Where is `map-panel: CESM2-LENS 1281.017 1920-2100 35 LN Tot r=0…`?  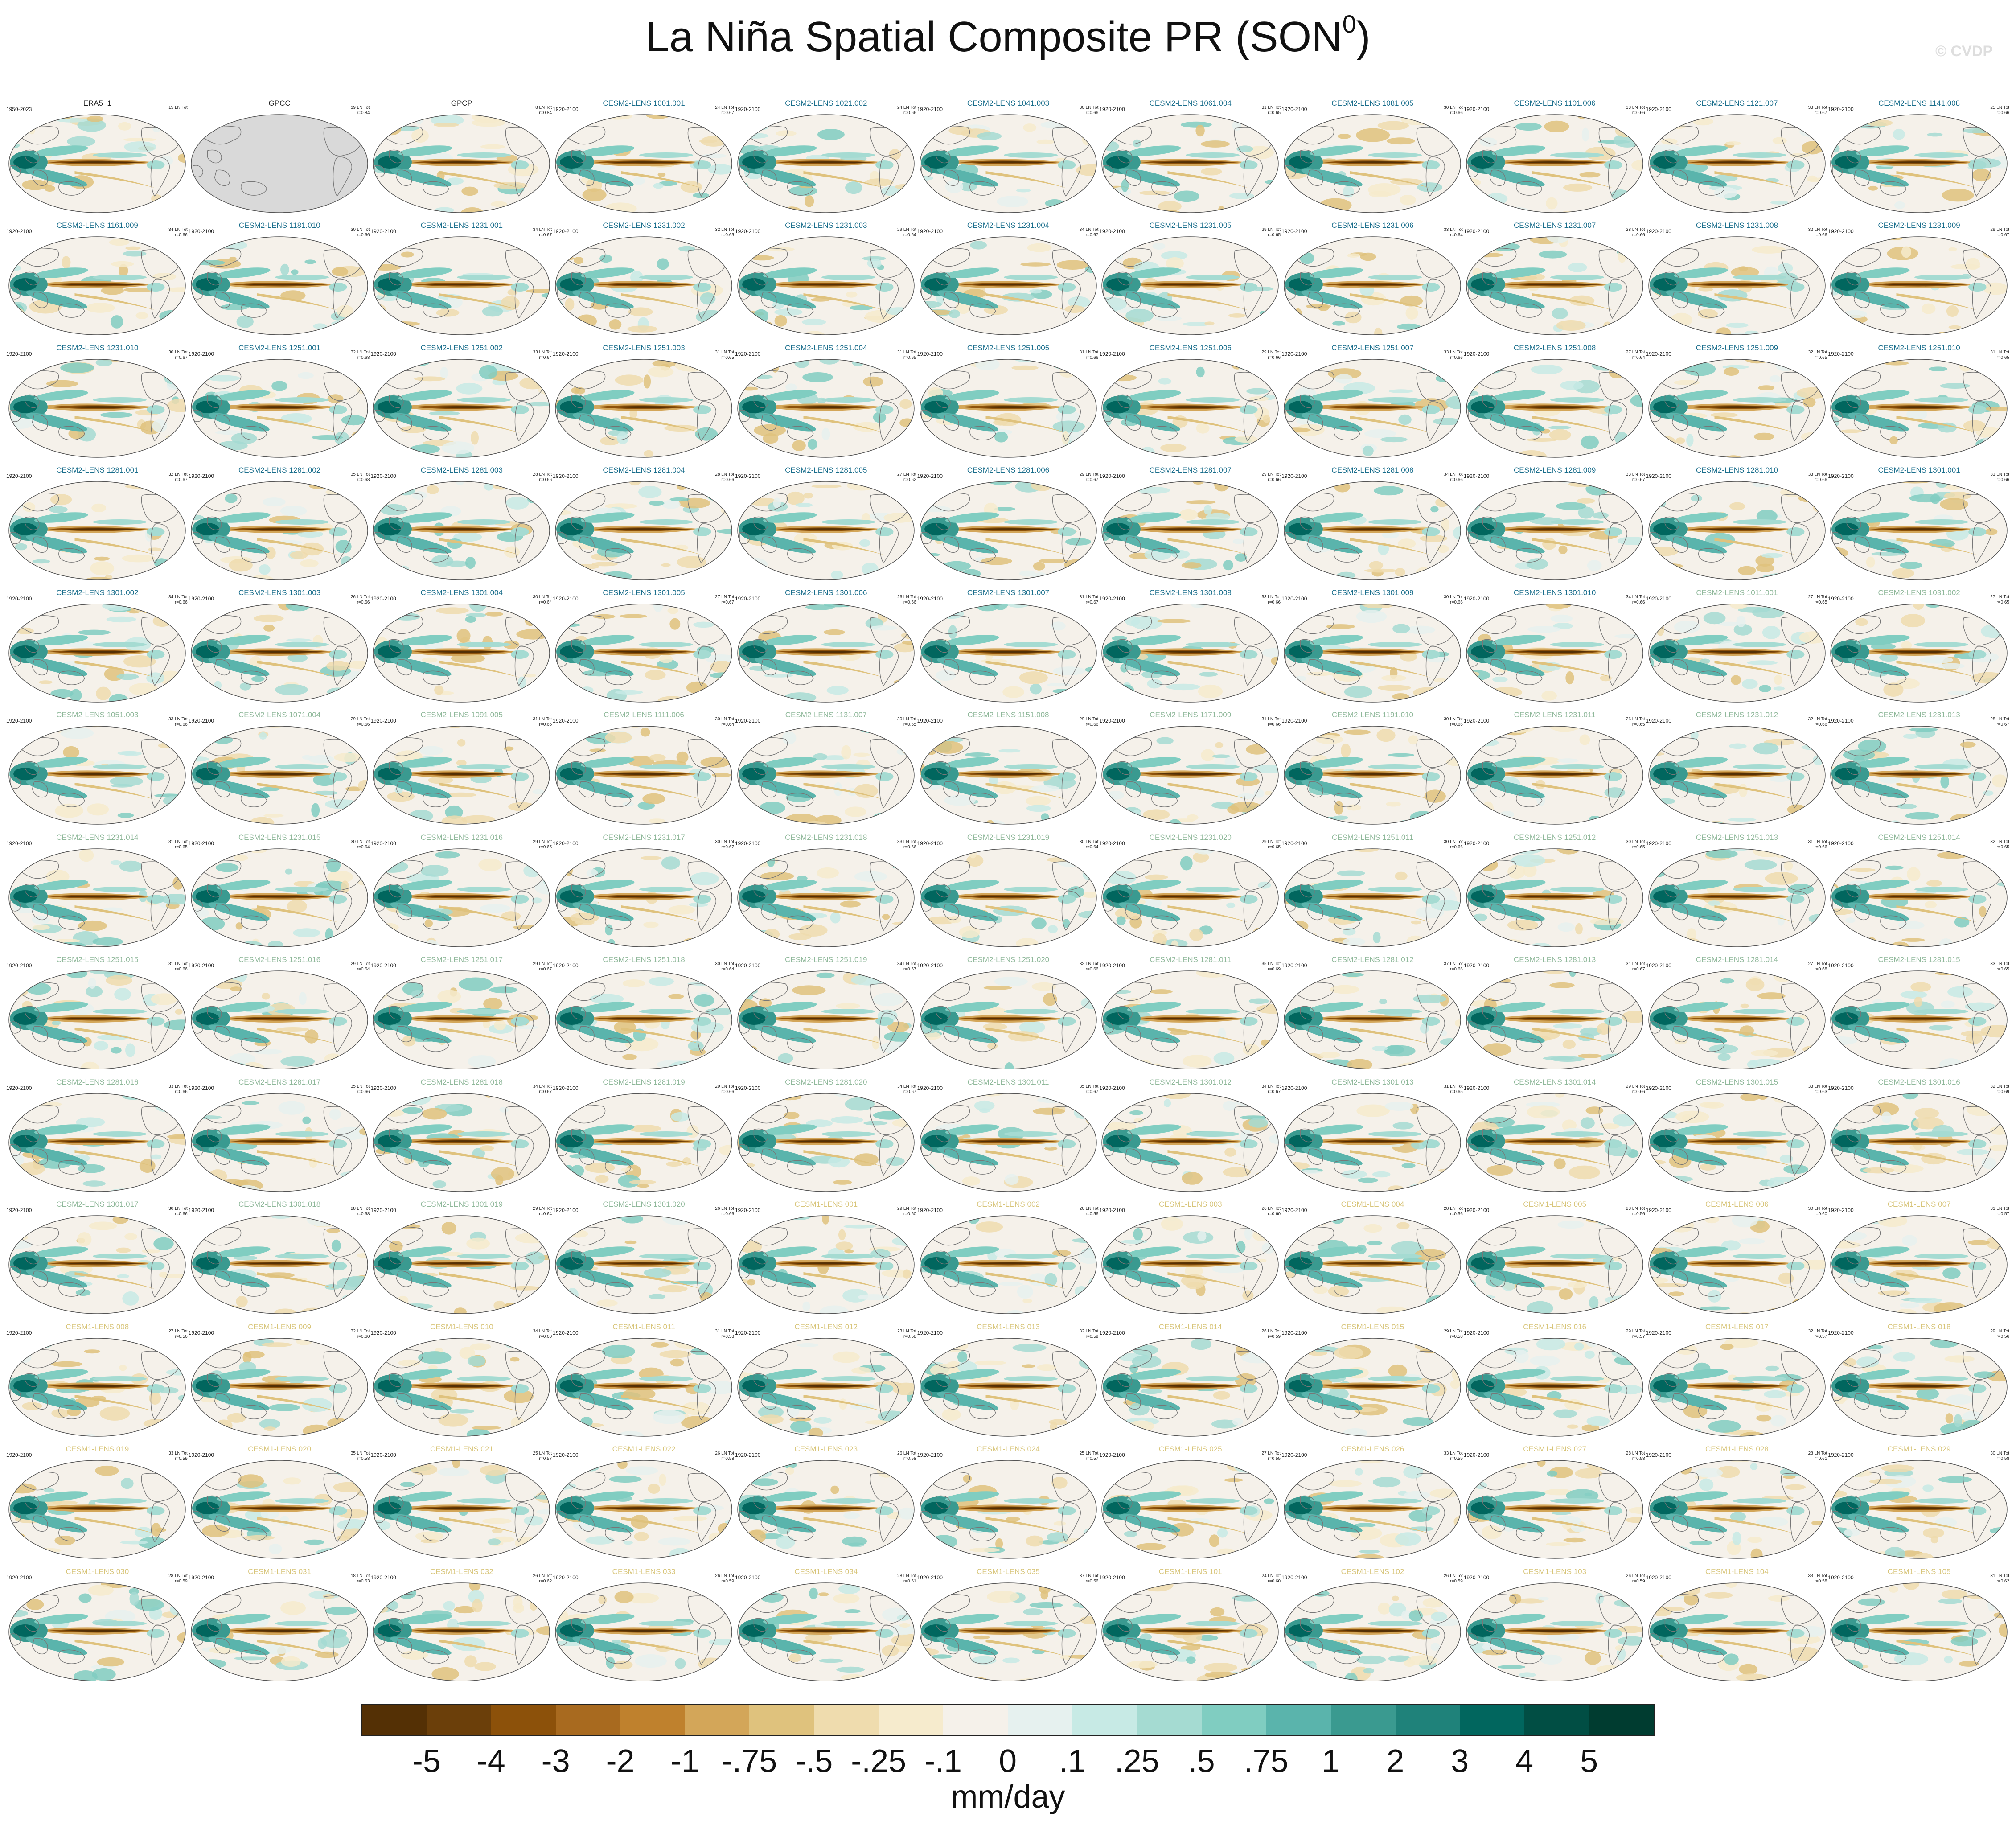 map-panel: CESM2-LENS 1281.017 1920-2100 35 LN Tot r=0… is located at coordinates (280, 1139).